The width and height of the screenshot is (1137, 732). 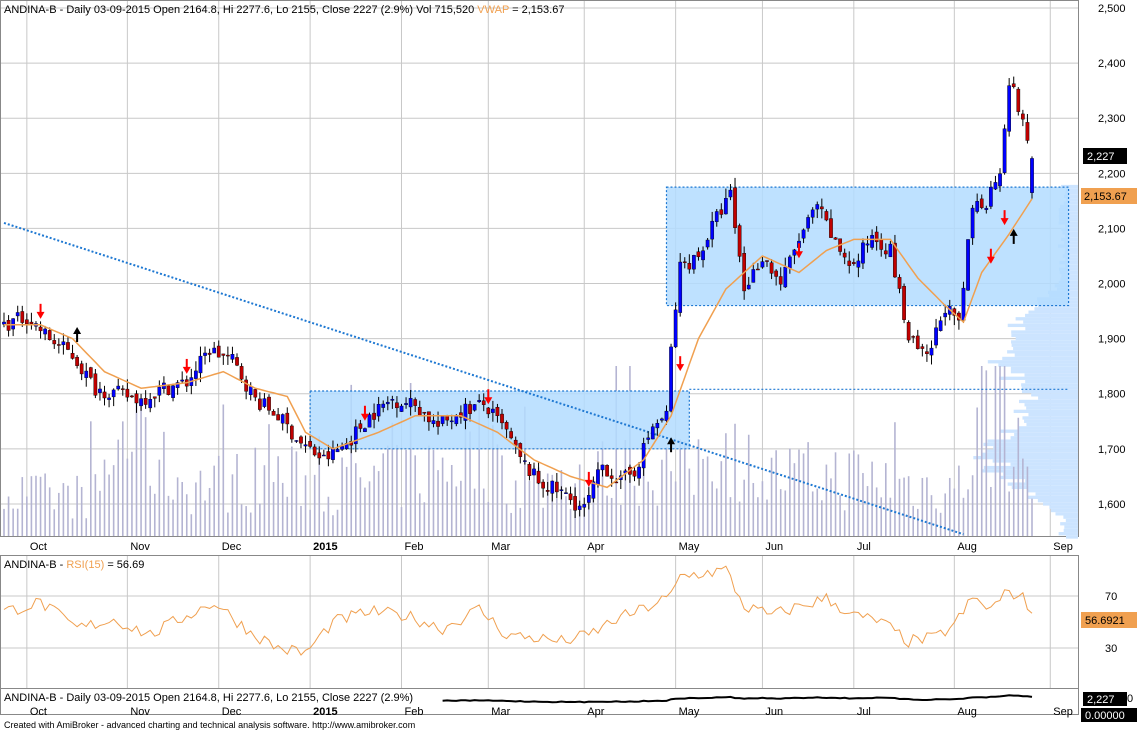 What do you see at coordinates (774, 547) in the screenshot?
I see `month-label: Jun` at bounding box center [774, 547].